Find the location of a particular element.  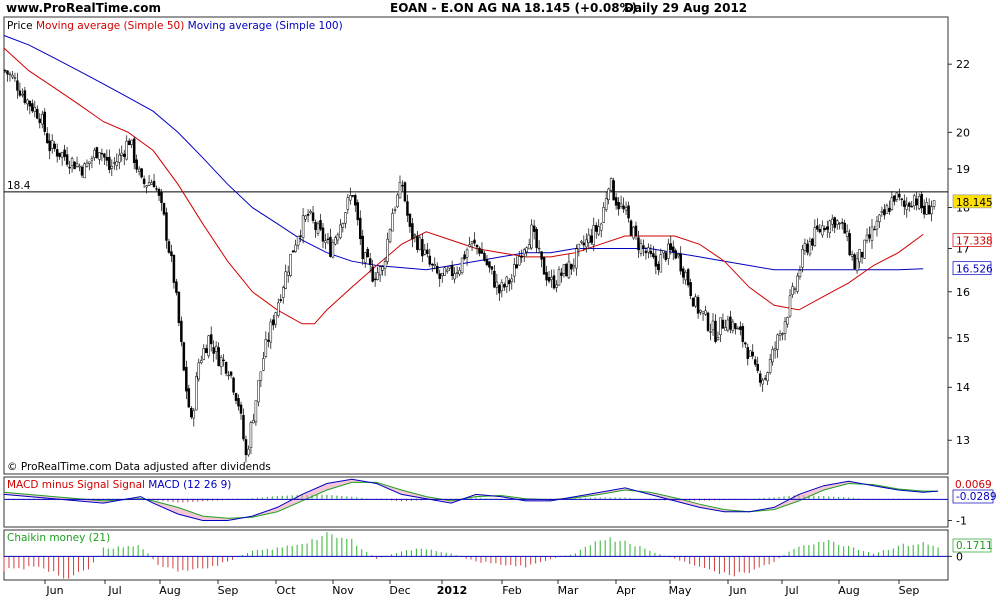

last-ma50-value-box is located at coordinates (972, 240).